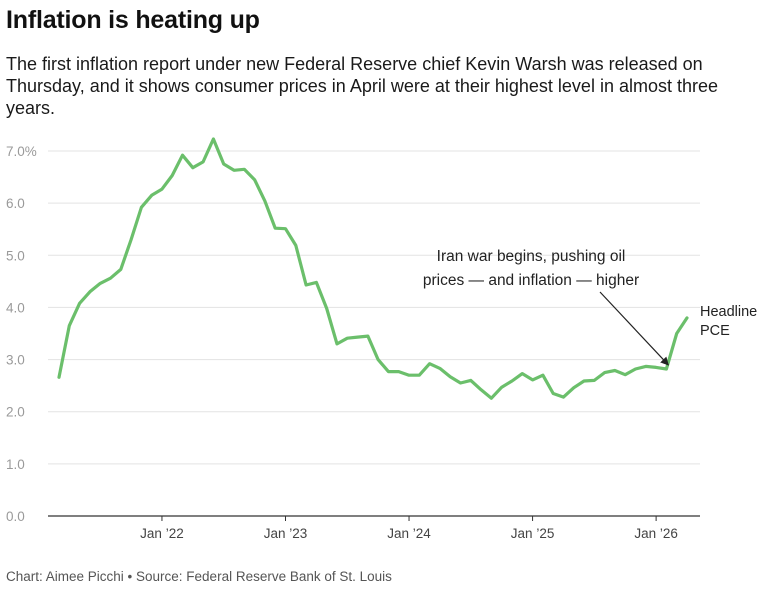  I want to click on x-tick-label: Jan ’23, so click(286, 533).